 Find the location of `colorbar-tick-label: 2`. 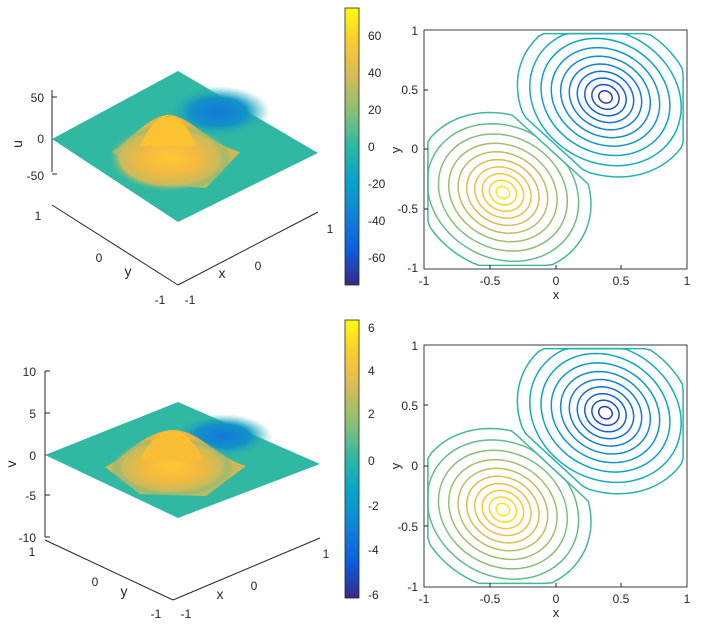

colorbar-tick-label: 2 is located at coordinates (371, 414).